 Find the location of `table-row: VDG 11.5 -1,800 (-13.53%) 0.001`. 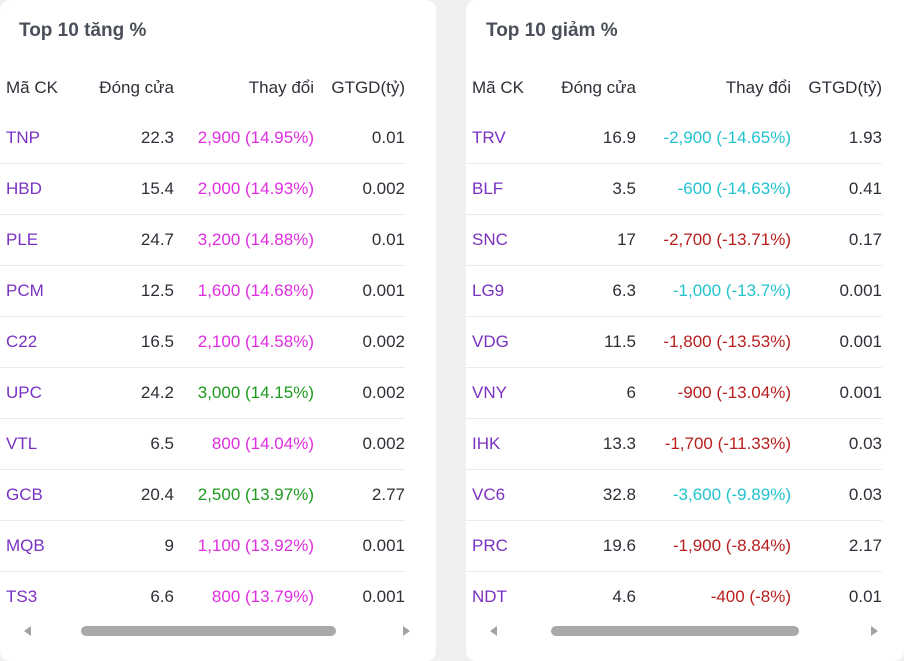

table-row: VDG 11.5 -1,800 (-13.53%) 0.001 is located at coordinates (674, 342).